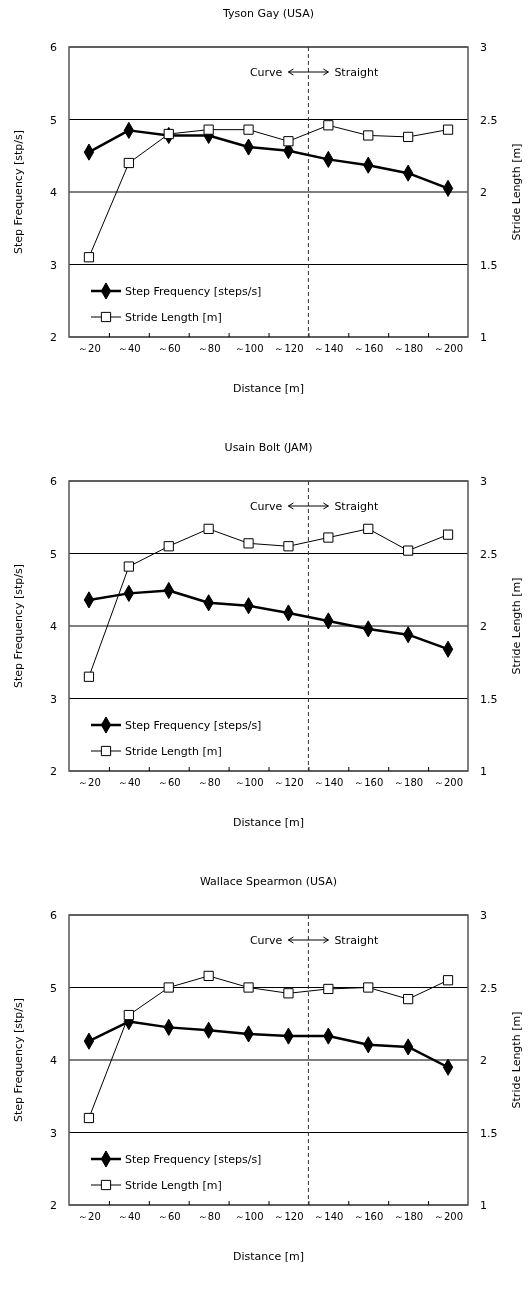 This screenshot has width=528, height=1302. Describe the element at coordinates (268, 447) in the screenshot. I see `chart-title: Usain Bolt (JAM)` at that location.